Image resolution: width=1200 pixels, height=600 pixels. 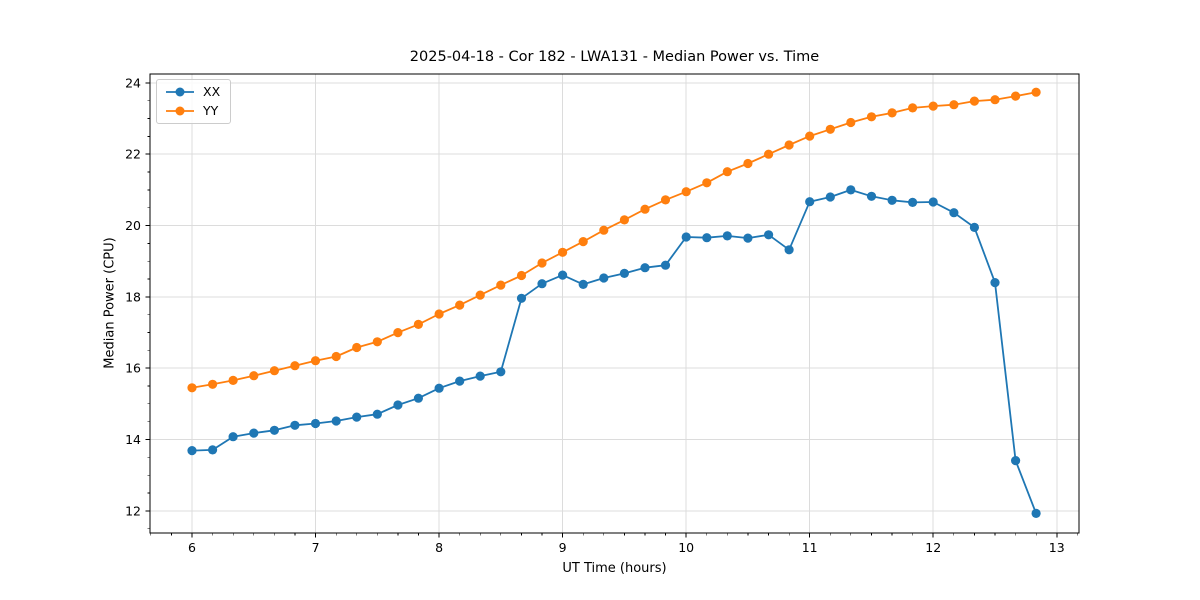 I want to click on x-tick-label: 10, so click(x=686, y=547).